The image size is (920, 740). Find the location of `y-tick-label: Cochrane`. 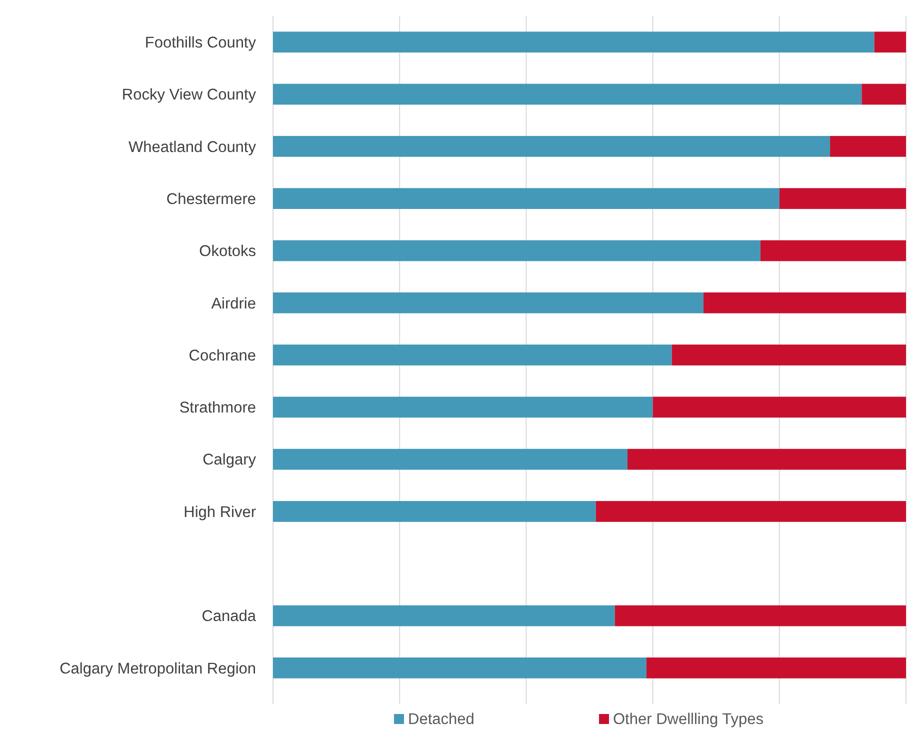

y-tick-label: Cochrane is located at coordinates (222, 355).